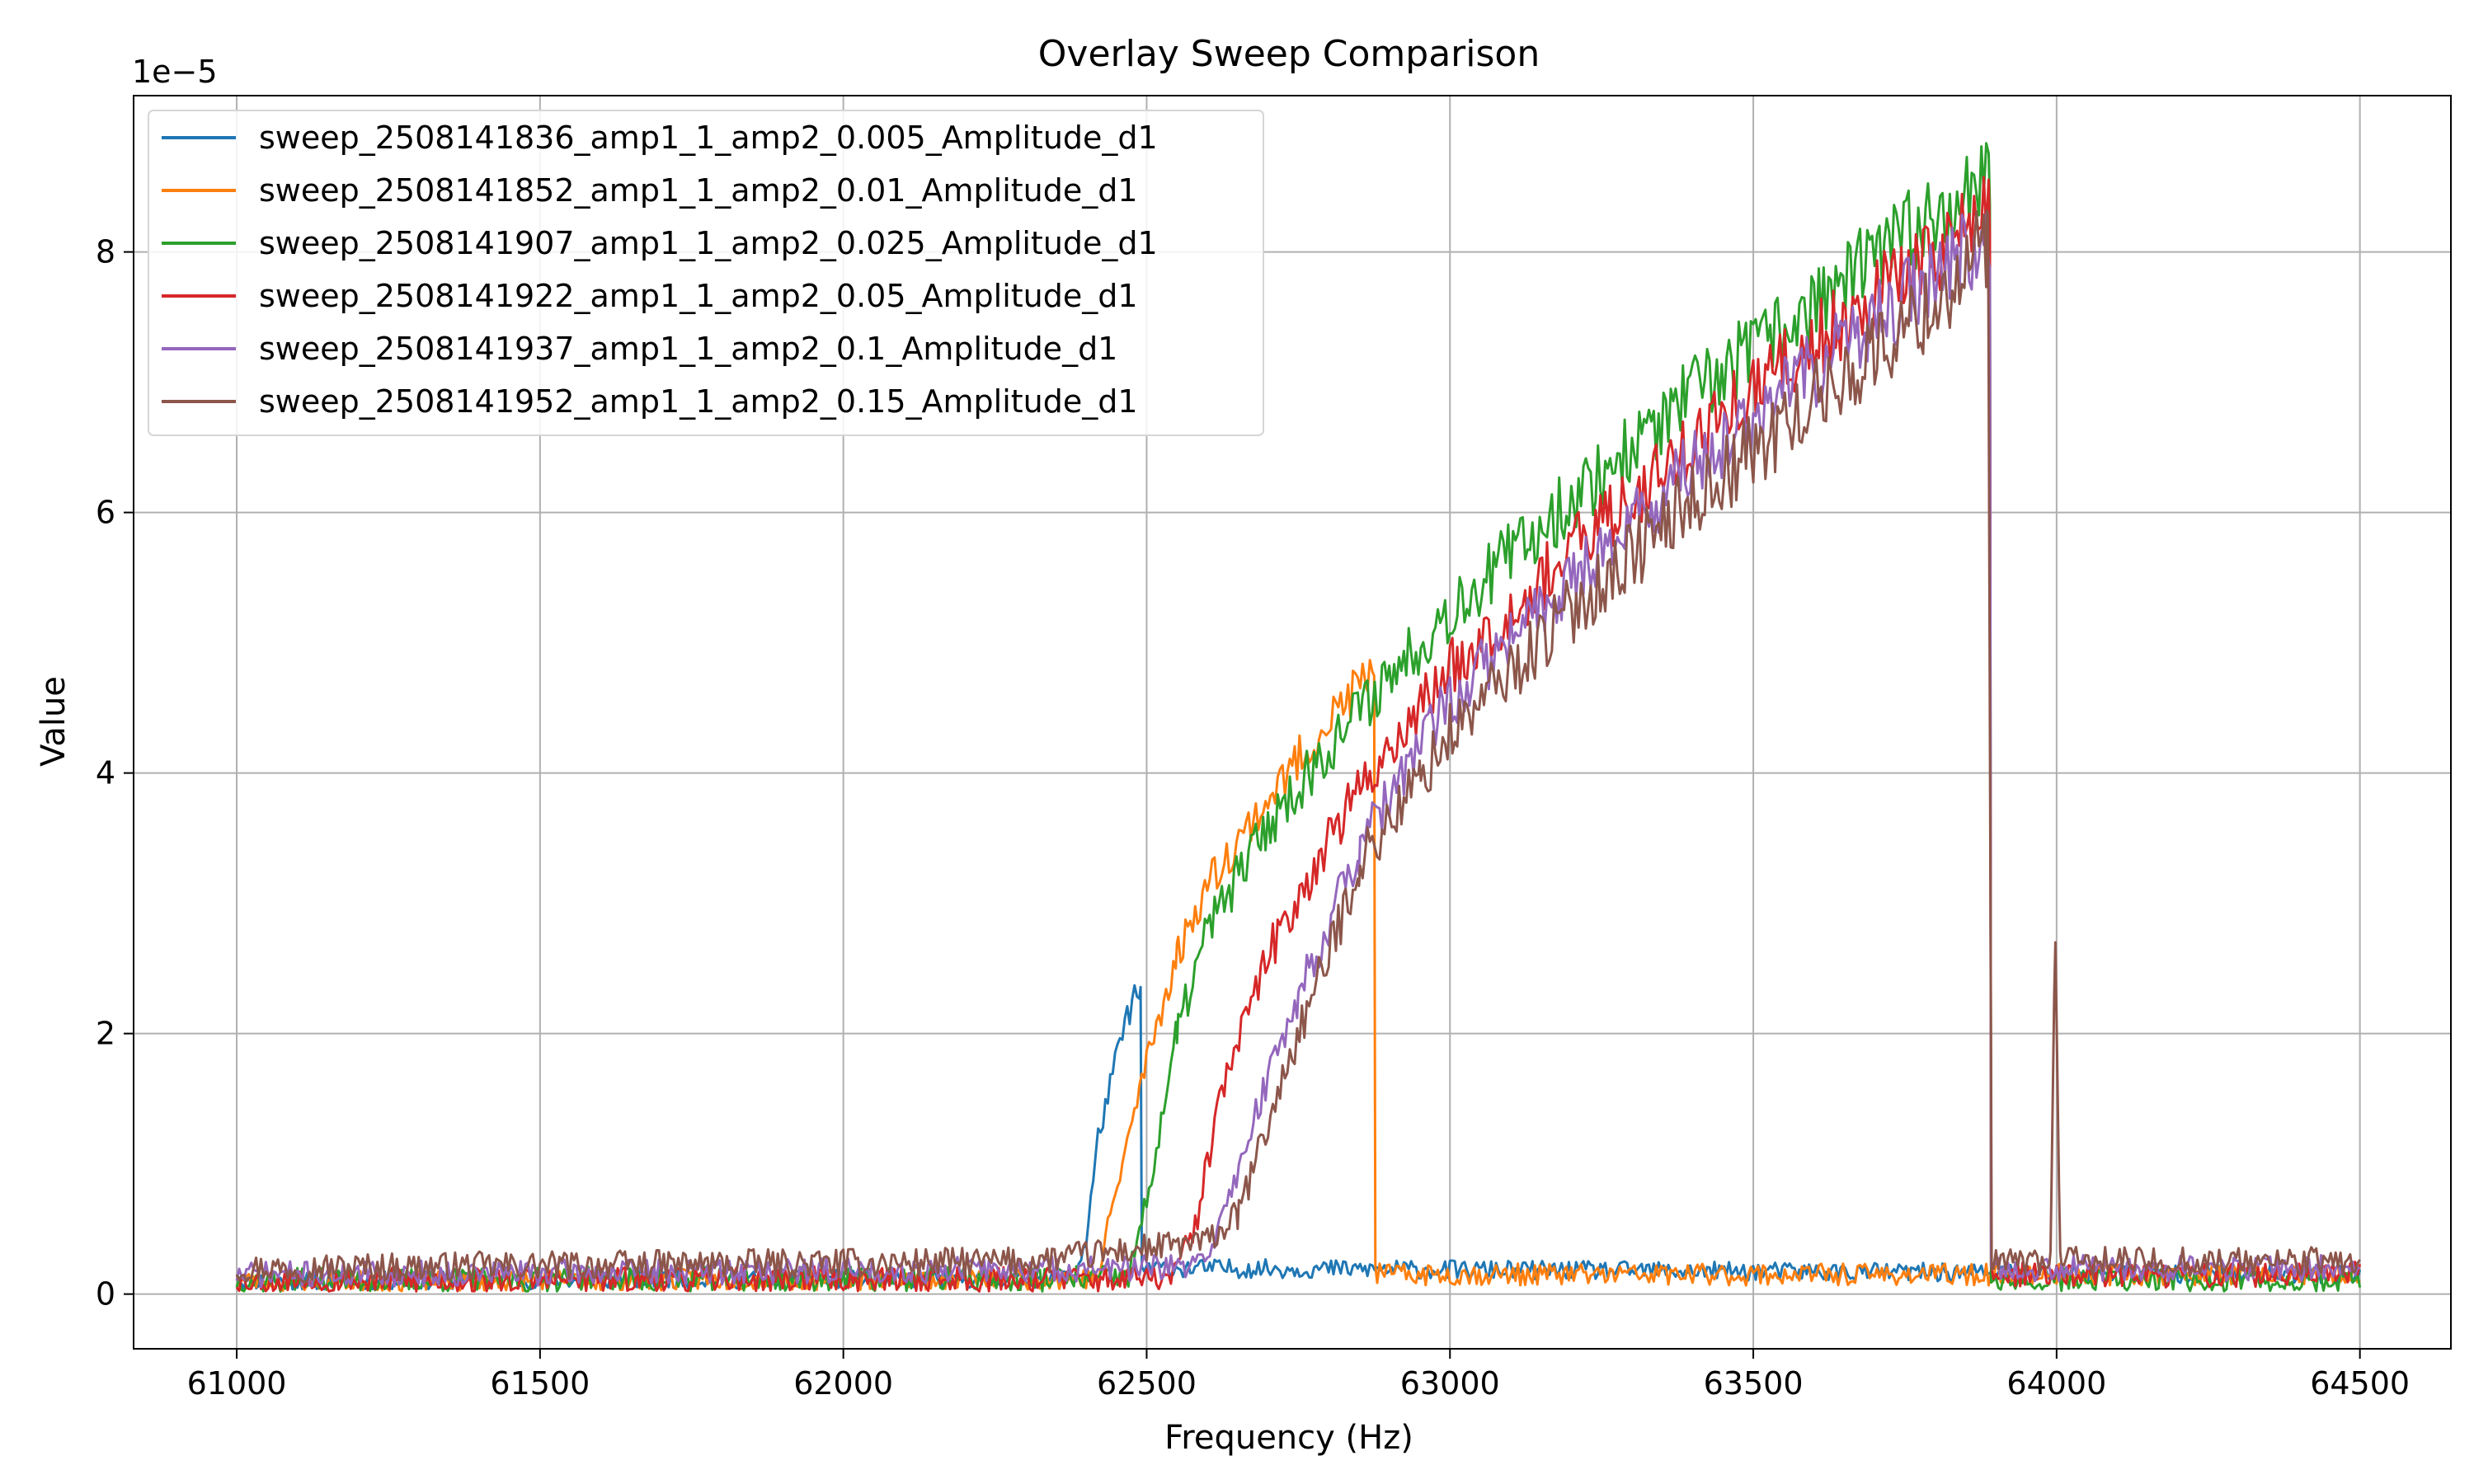 The width and height of the screenshot is (2474, 1484). I want to click on x-tick-label: 61500, so click(540, 1383).